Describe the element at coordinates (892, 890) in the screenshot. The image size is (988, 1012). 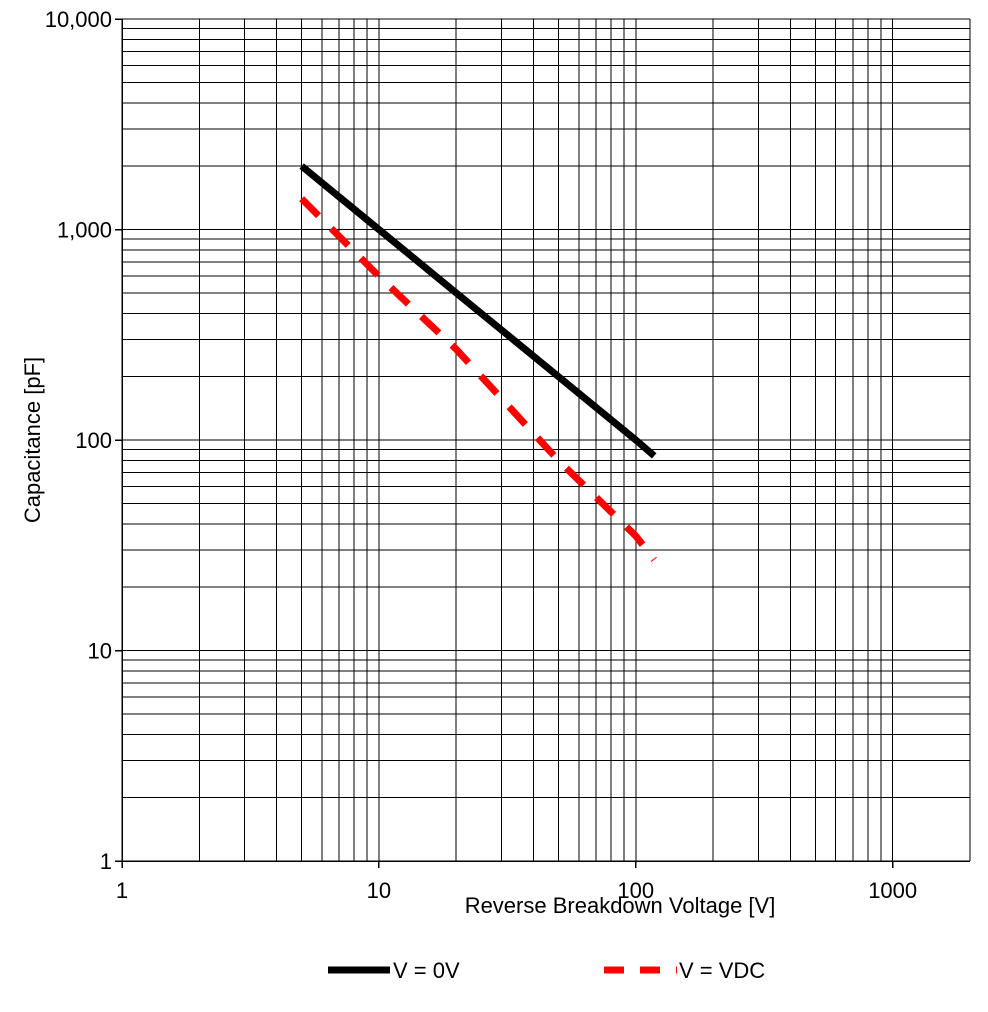
I see `x-tick-label: 1000` at that location.